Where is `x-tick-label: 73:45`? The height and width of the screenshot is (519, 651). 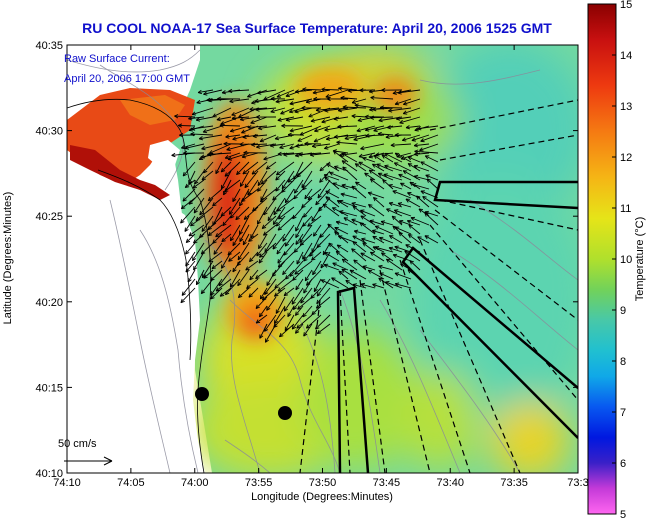 x-tick-label: 73:45 is located at coordinates (387, 483).